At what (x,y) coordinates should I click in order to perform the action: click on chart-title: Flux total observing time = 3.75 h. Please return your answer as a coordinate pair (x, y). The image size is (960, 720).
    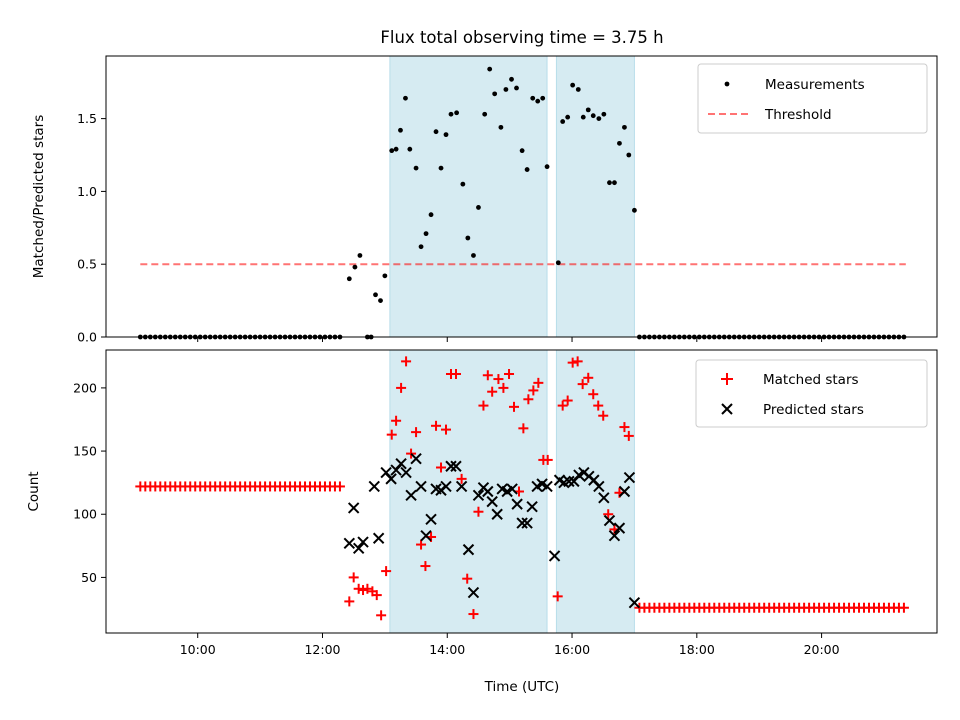
    Looking at the image, I should click on (521, 37).